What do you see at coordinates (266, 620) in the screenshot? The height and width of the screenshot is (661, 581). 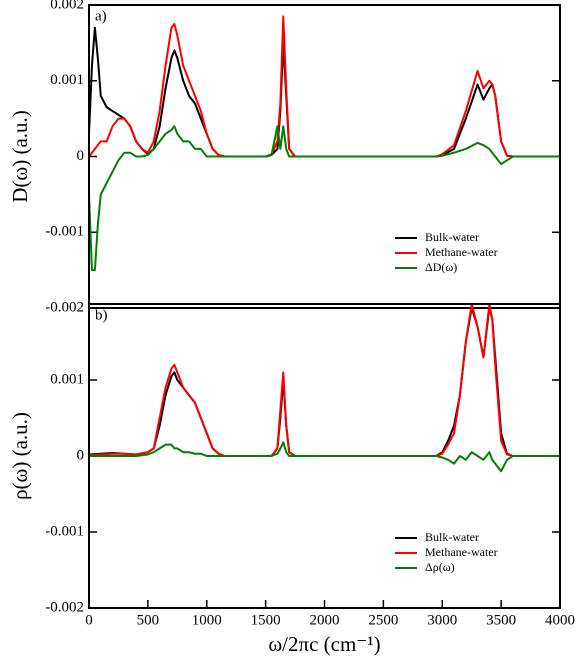 I see `x-tick-label: 1500` at bounding box center [266, 620].